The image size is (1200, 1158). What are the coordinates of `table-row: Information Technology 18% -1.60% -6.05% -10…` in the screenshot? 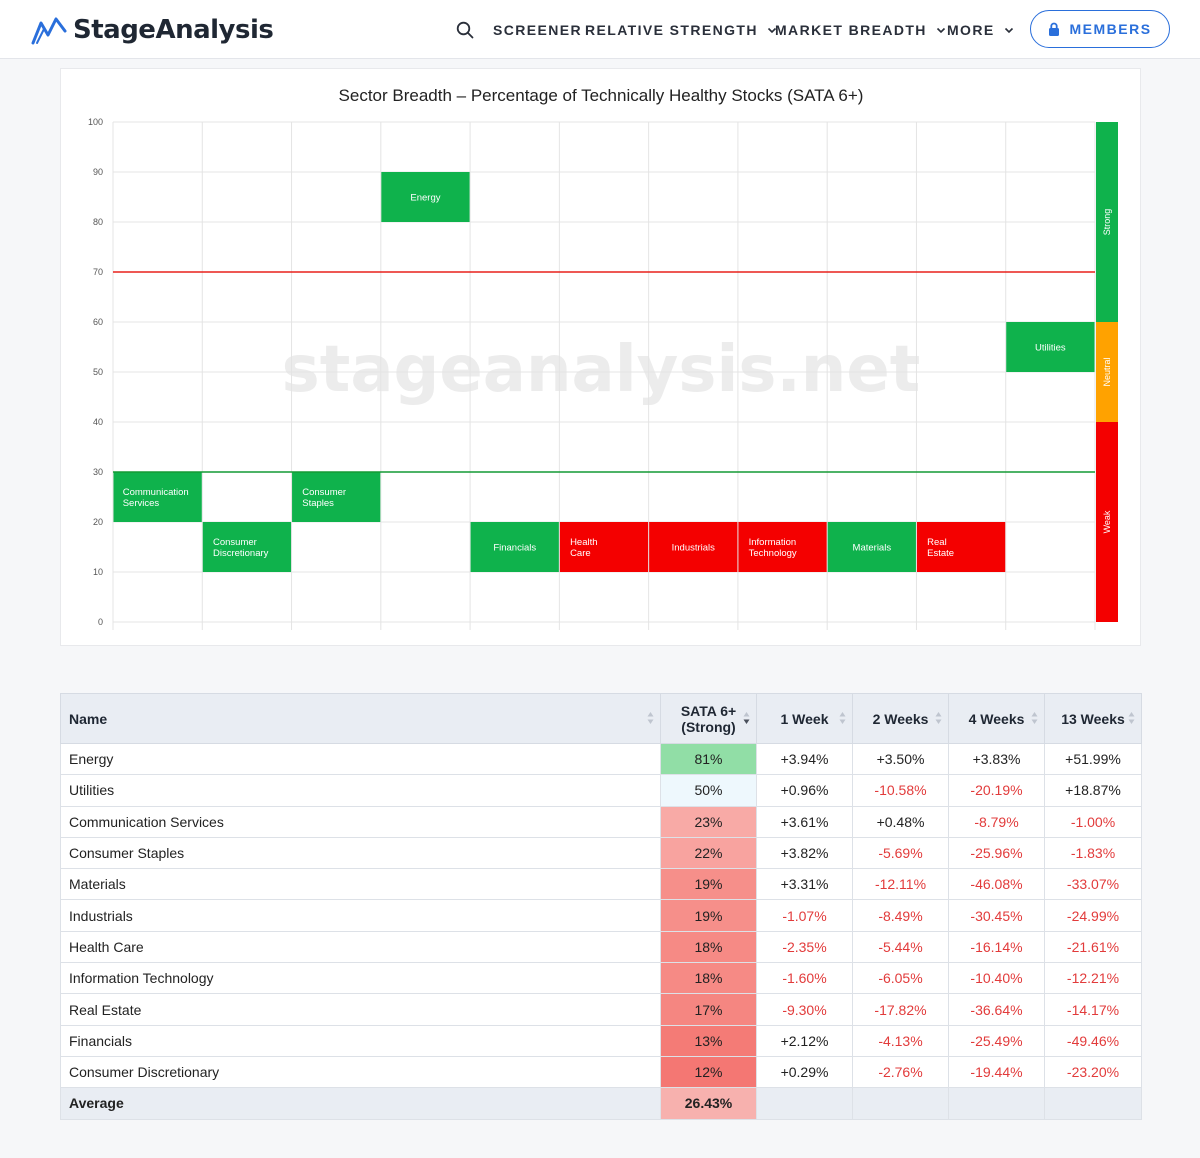 It's located at (601, 978).